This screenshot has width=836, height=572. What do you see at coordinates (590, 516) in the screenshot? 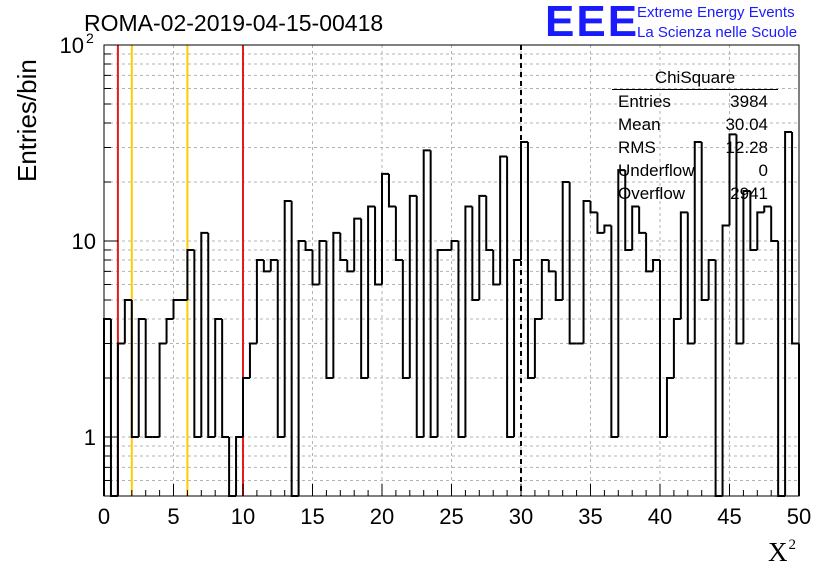
I see `x-tick-label: 35` at bounding box center [590, 516].